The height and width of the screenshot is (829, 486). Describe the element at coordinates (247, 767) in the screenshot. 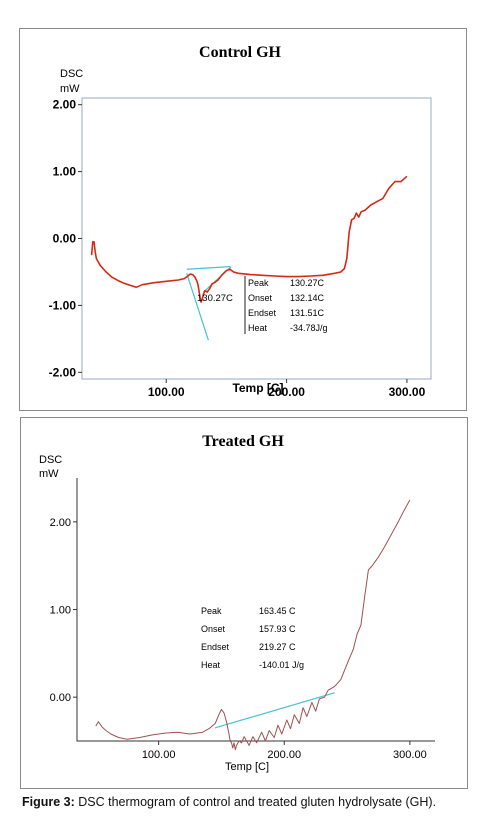

I see `treated-x-axis-label: Temp [C]` at that location.